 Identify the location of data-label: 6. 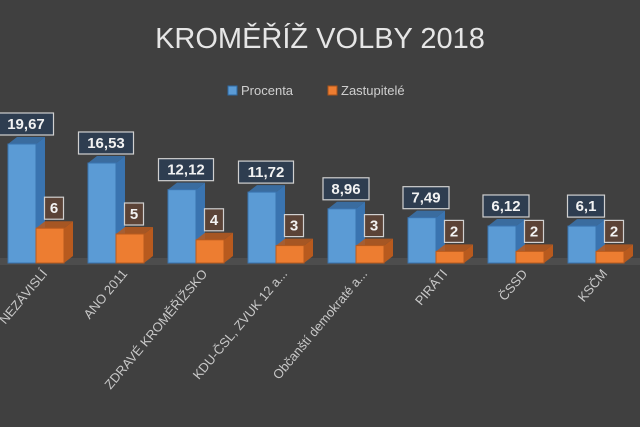
(54, 208).